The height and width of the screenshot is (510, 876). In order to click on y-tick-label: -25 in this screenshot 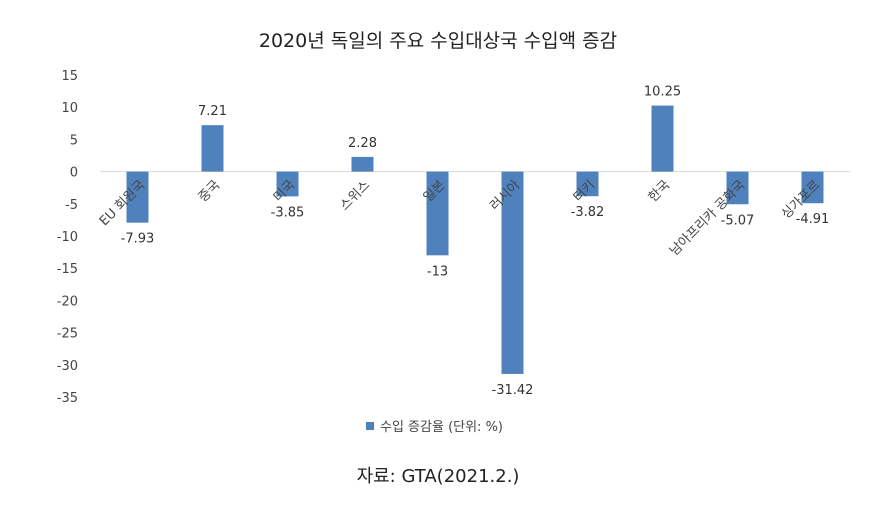, I will do `click(67, 334)`.